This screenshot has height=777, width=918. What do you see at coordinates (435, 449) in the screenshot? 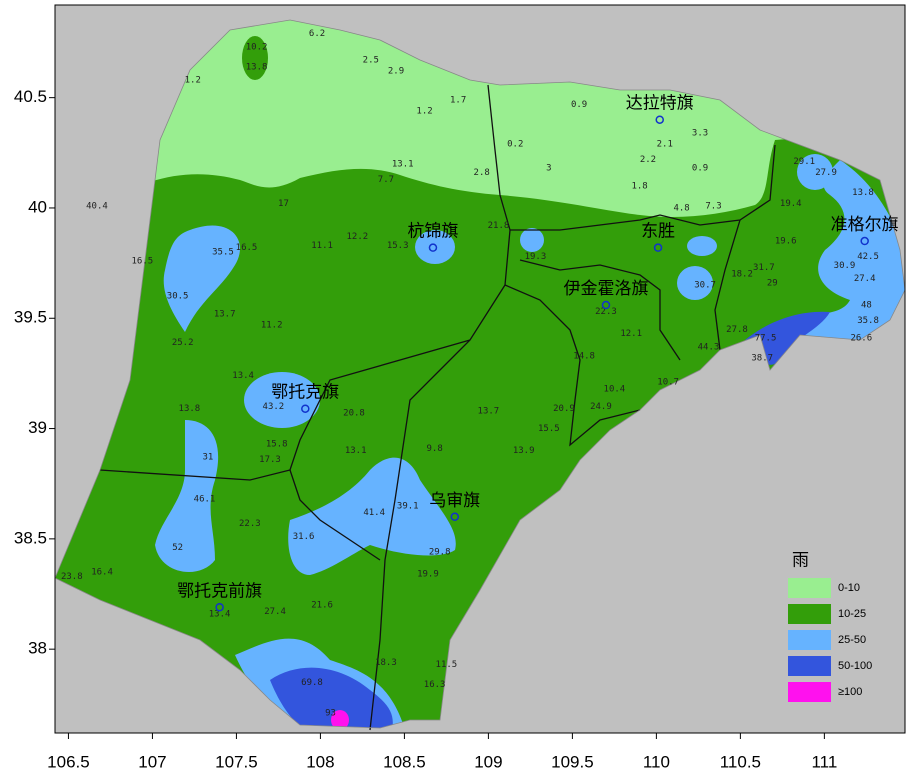
I see `station-value: 9.8` at bounding box center [435, 449].